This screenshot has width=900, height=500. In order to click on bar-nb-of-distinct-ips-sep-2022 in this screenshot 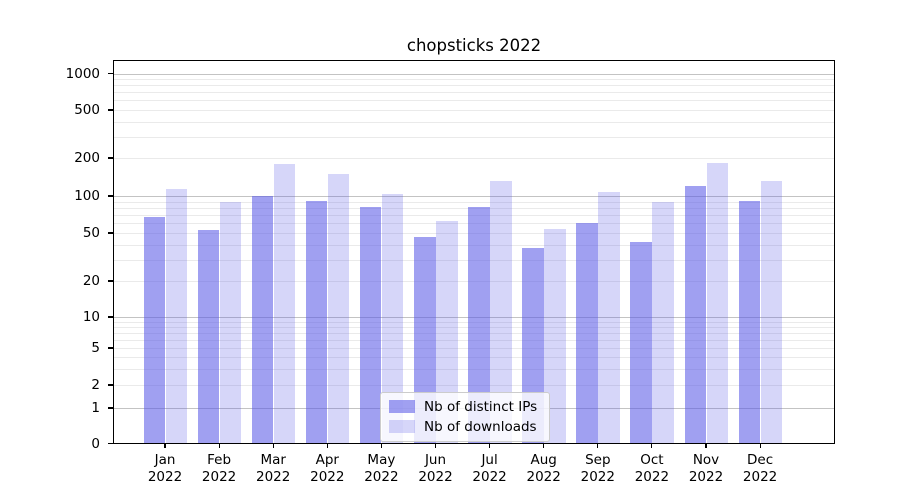, I will do `click(587, 332)`.